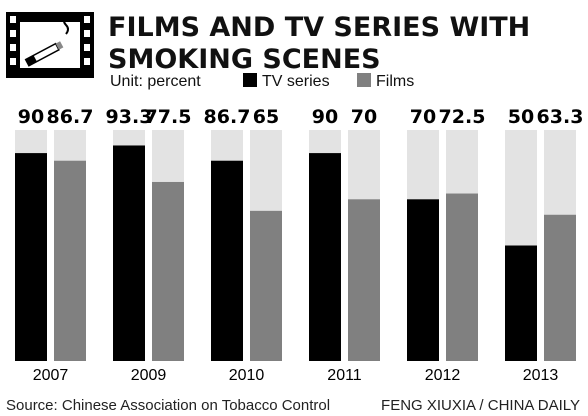 This screenshot has width=588, height=416. What do you see at coordinates (227, 260) in the screenshot?
I see `bar-tv-series-2010` at bounding box center [227, 260].